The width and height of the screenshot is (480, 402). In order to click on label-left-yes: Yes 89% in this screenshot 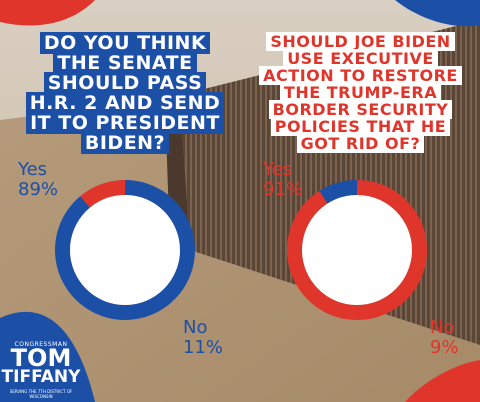, I will do `click(38, 180)`.